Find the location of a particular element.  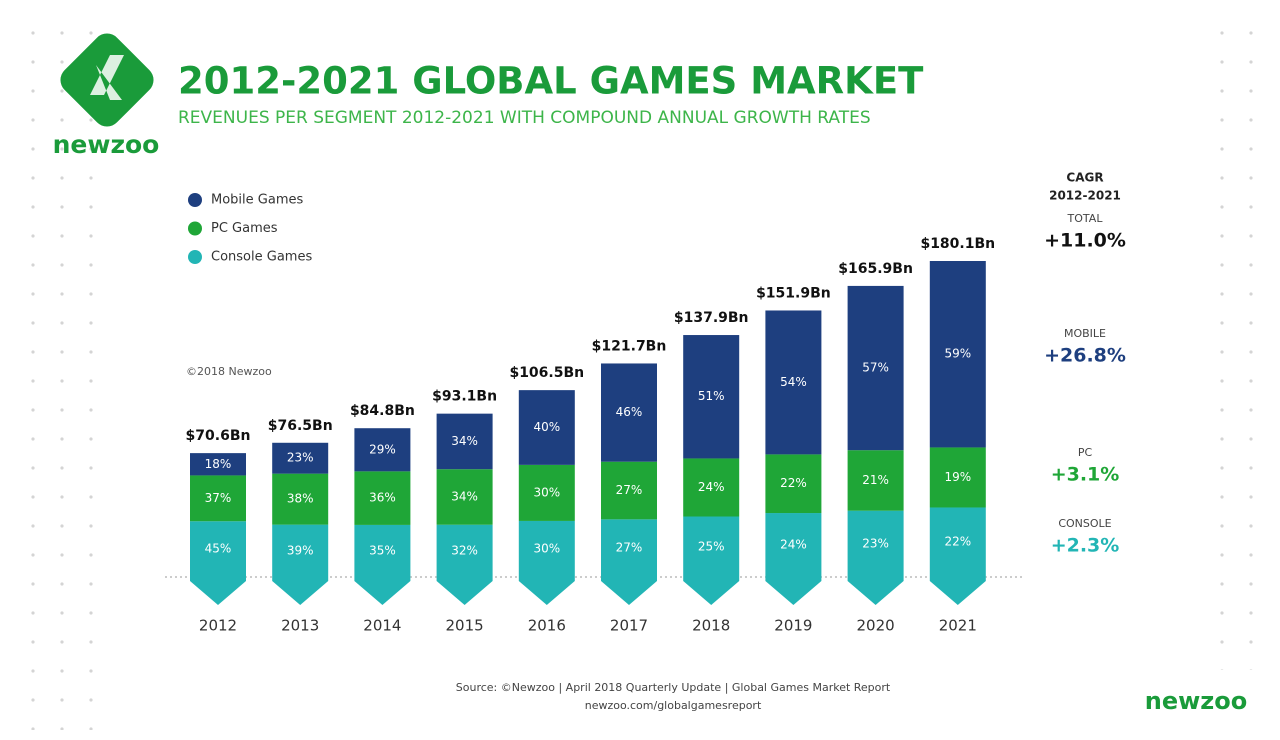

segment-label: 54% is located at coordinates (793, 382).